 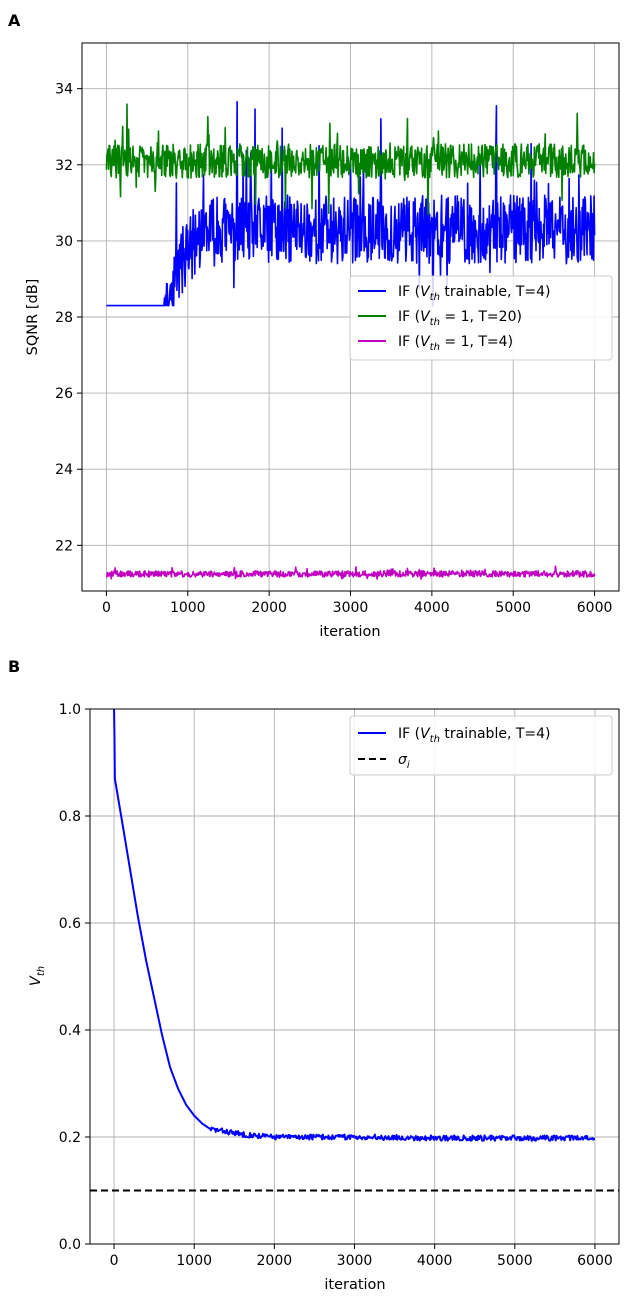 What do you see at coordinates (64, 90) in the screenshot?
I see `panel-a-y-tick-label: 34` at bounding box center [64, 90].